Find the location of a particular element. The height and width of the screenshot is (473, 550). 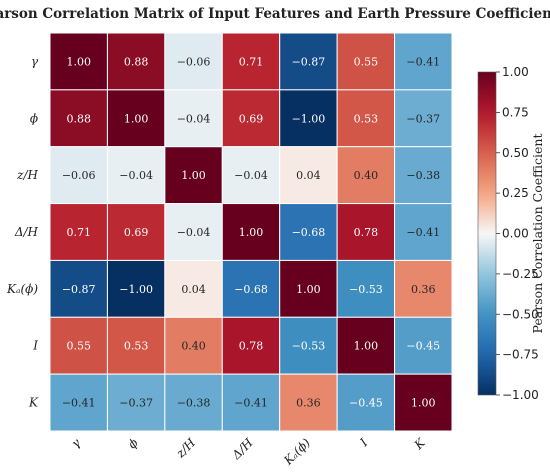

x-tick-label: K is located at coordinates (420, 444).